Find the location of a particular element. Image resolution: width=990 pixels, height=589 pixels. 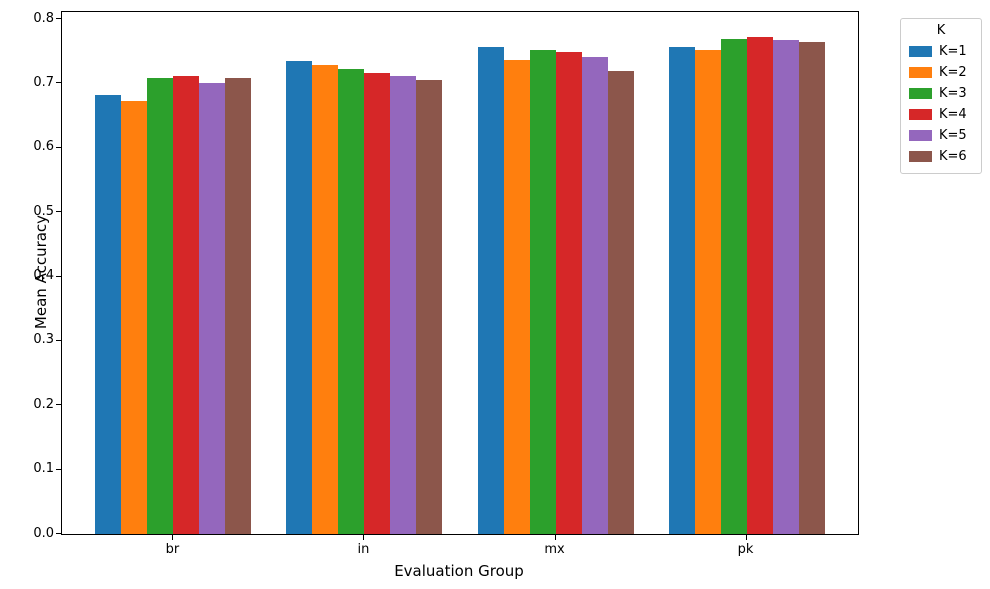

bar-br-K5 is located at coordinates (212, 308).